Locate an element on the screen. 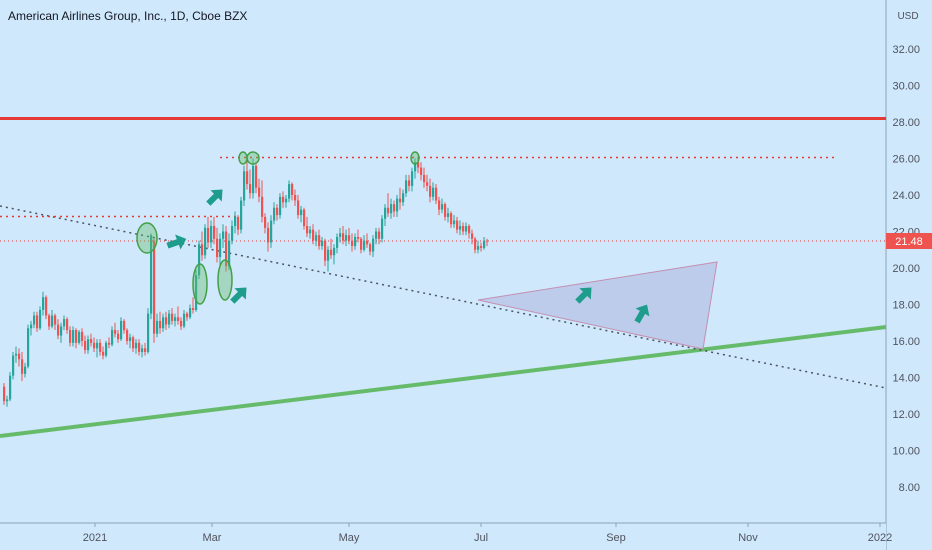 The width and height of the screenshot is (932, 550). y-tick-label: 28.00 is located at coordinates (906, 123).